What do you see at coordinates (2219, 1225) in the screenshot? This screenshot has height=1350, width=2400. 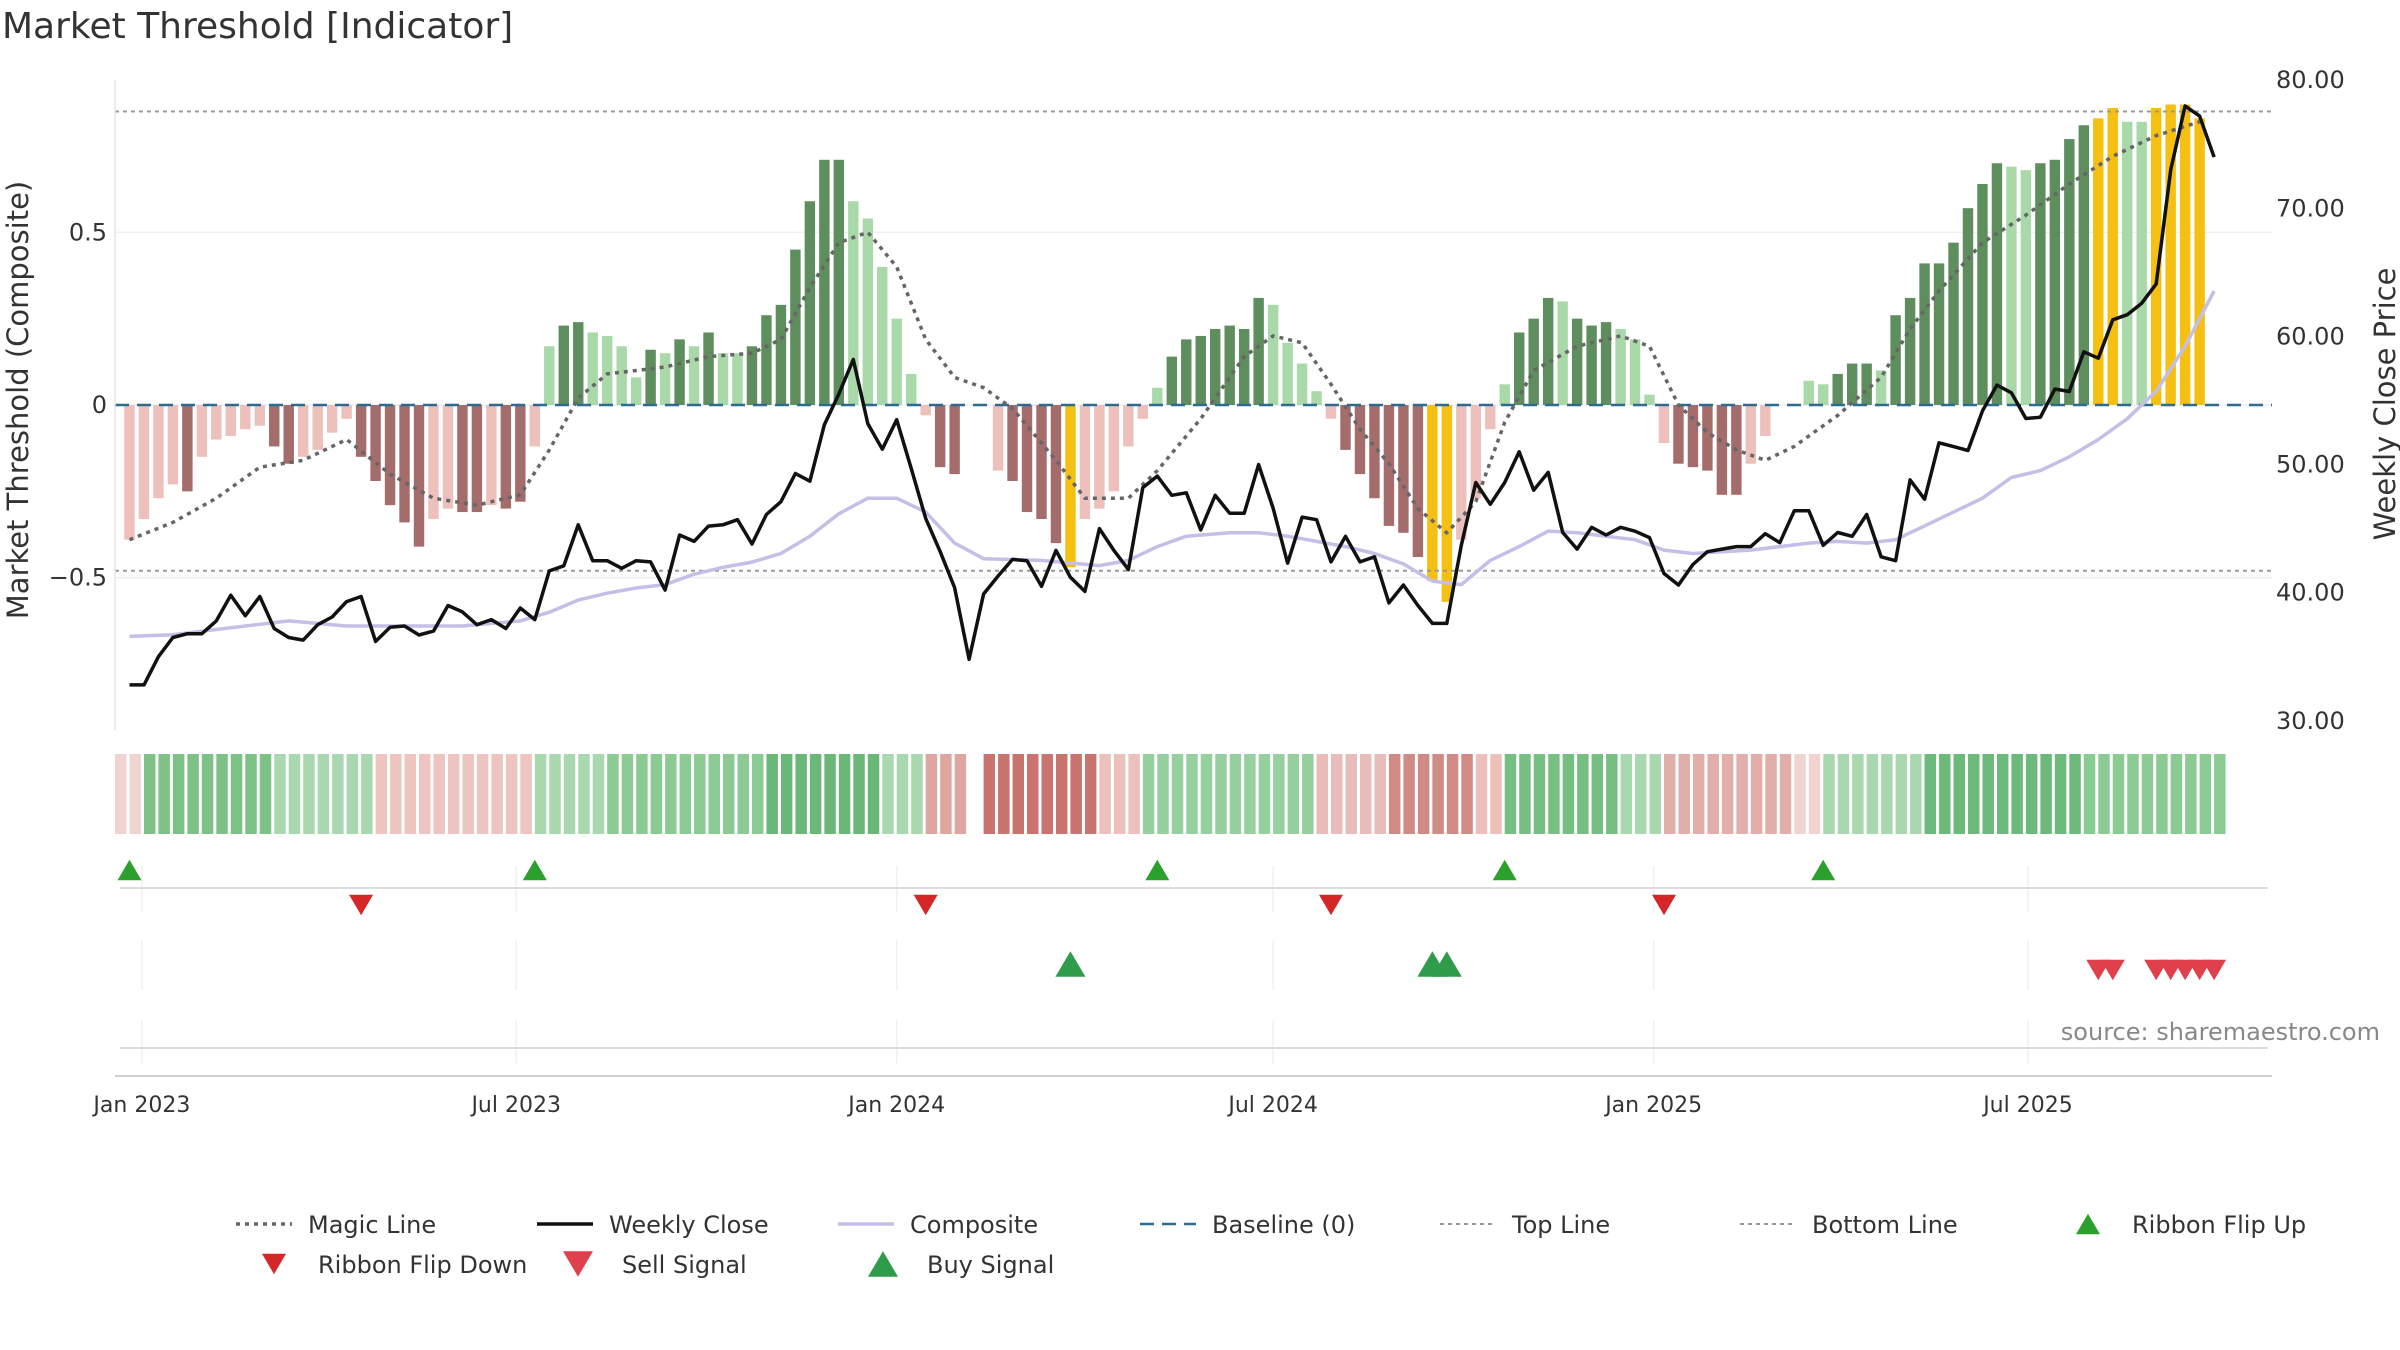 I see `legend-label: Ribbon Flip Up` at bounding box center [2219, 1225].